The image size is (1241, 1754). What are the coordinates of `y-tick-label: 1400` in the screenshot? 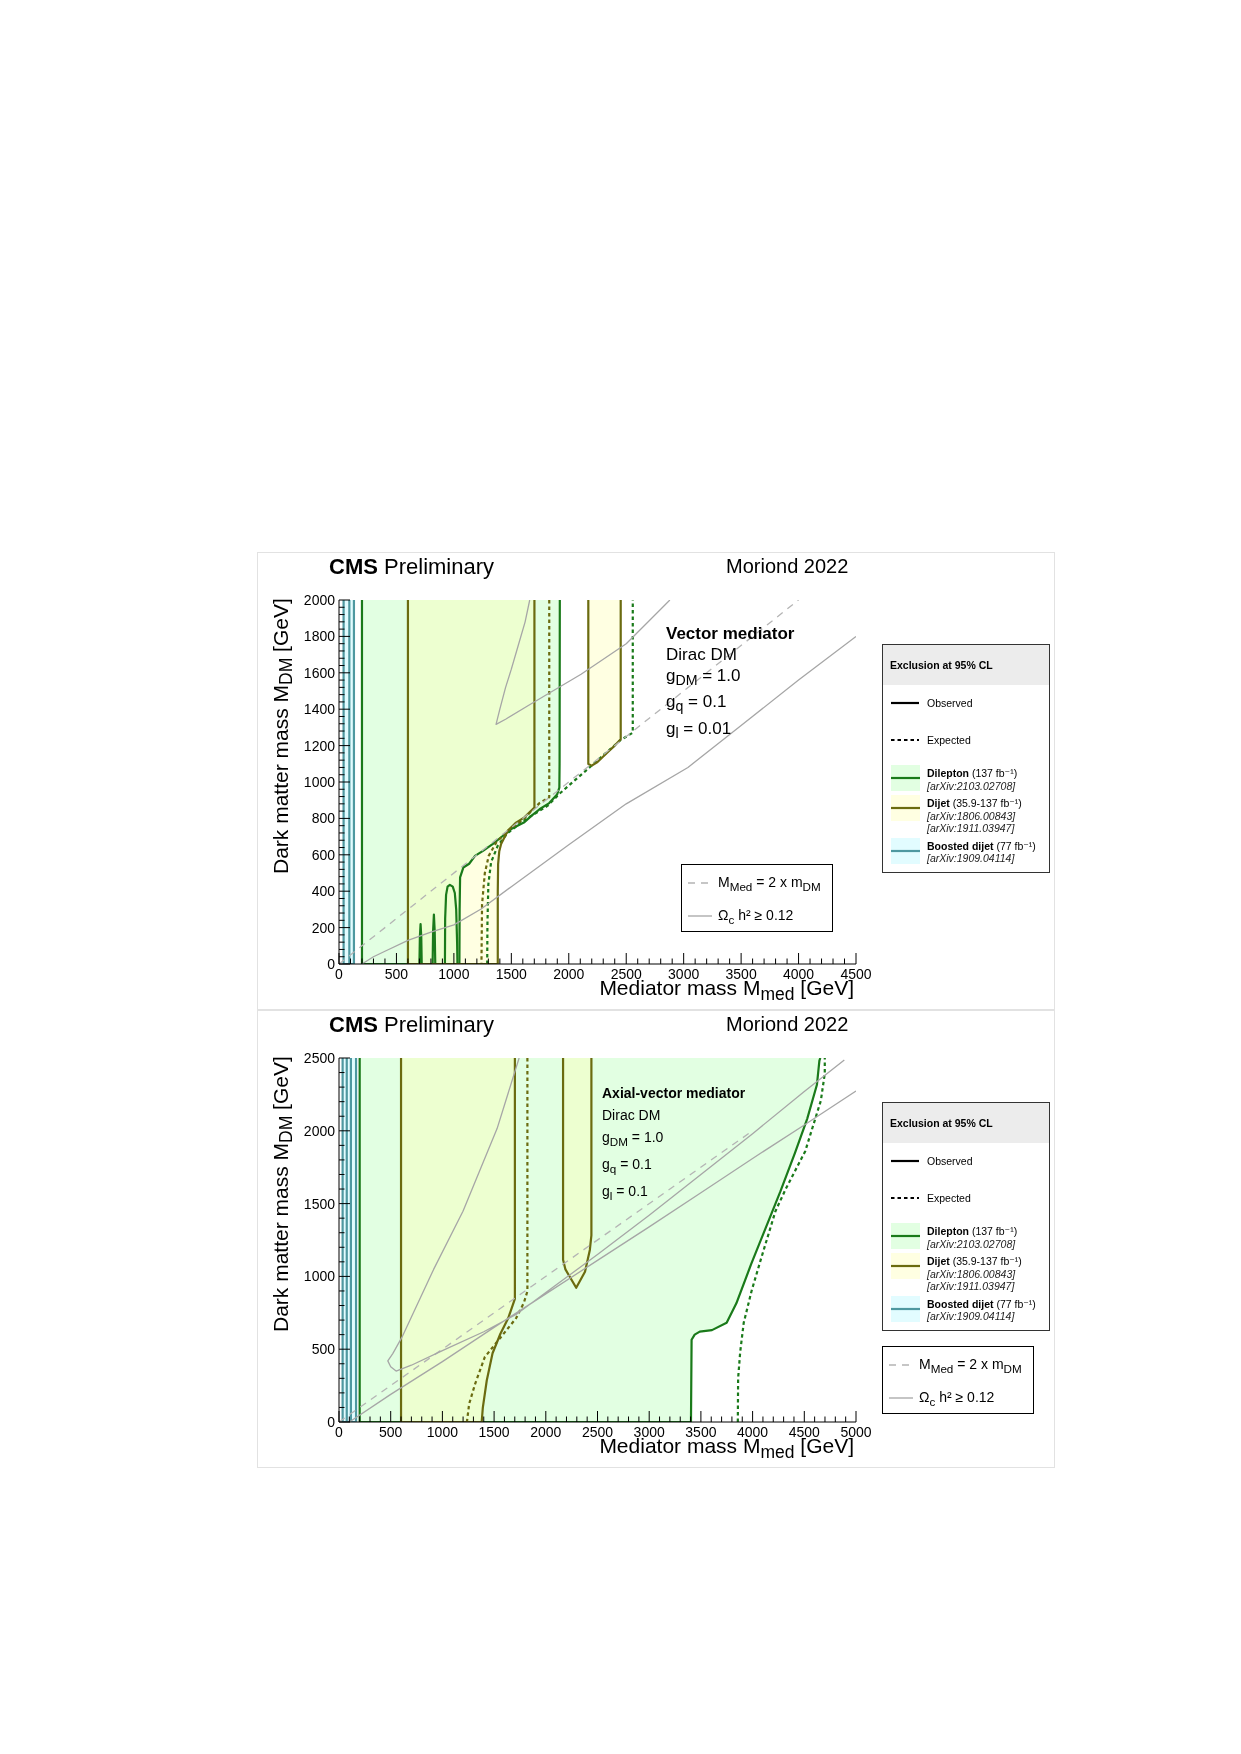 It's located at (319, 709).